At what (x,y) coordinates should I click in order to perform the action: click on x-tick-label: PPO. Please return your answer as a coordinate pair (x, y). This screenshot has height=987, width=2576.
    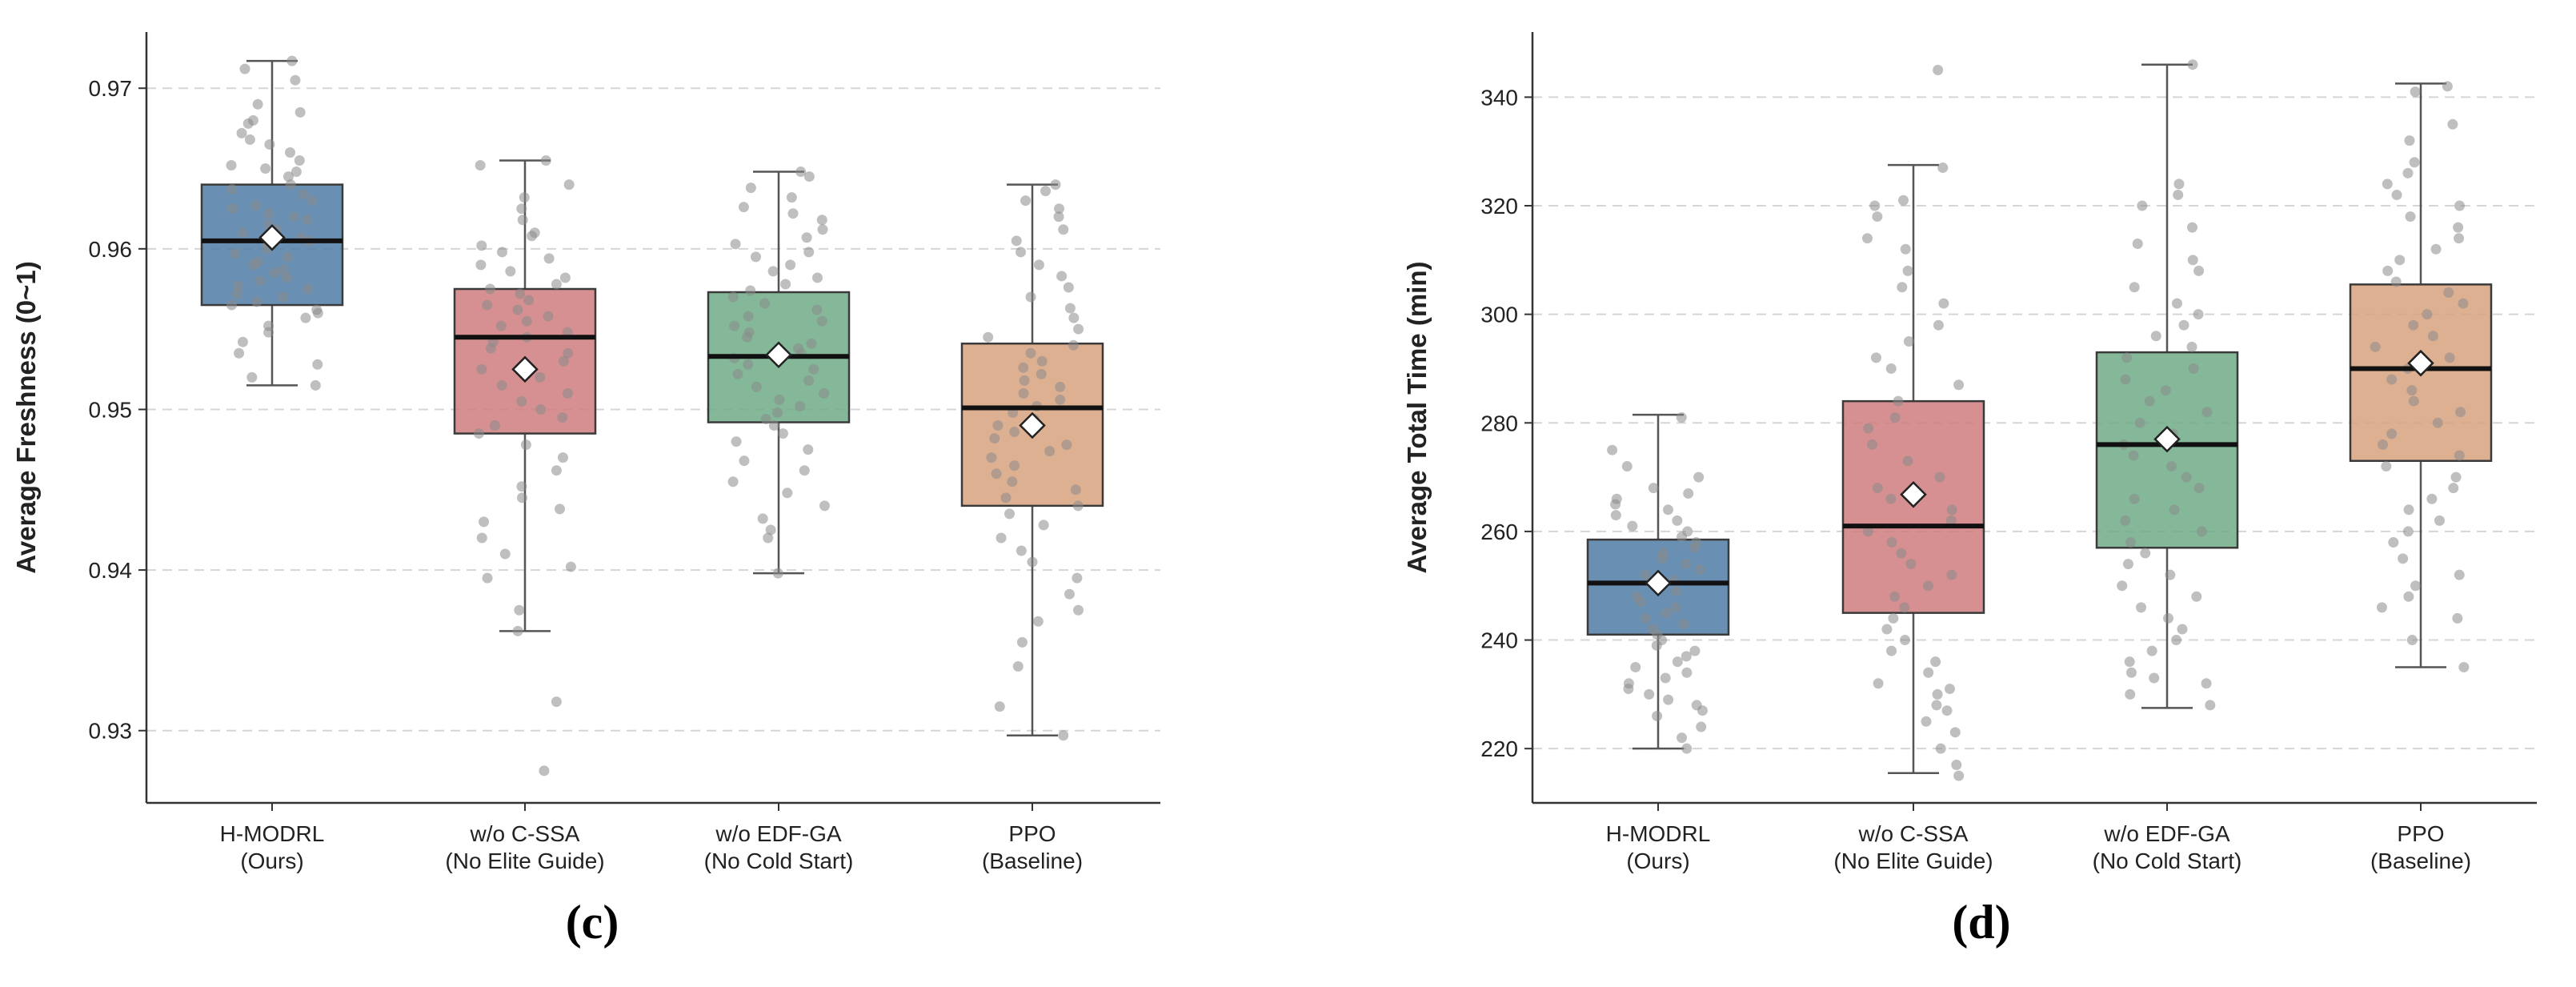
    Looking at the image, I should click on (1032, 833).